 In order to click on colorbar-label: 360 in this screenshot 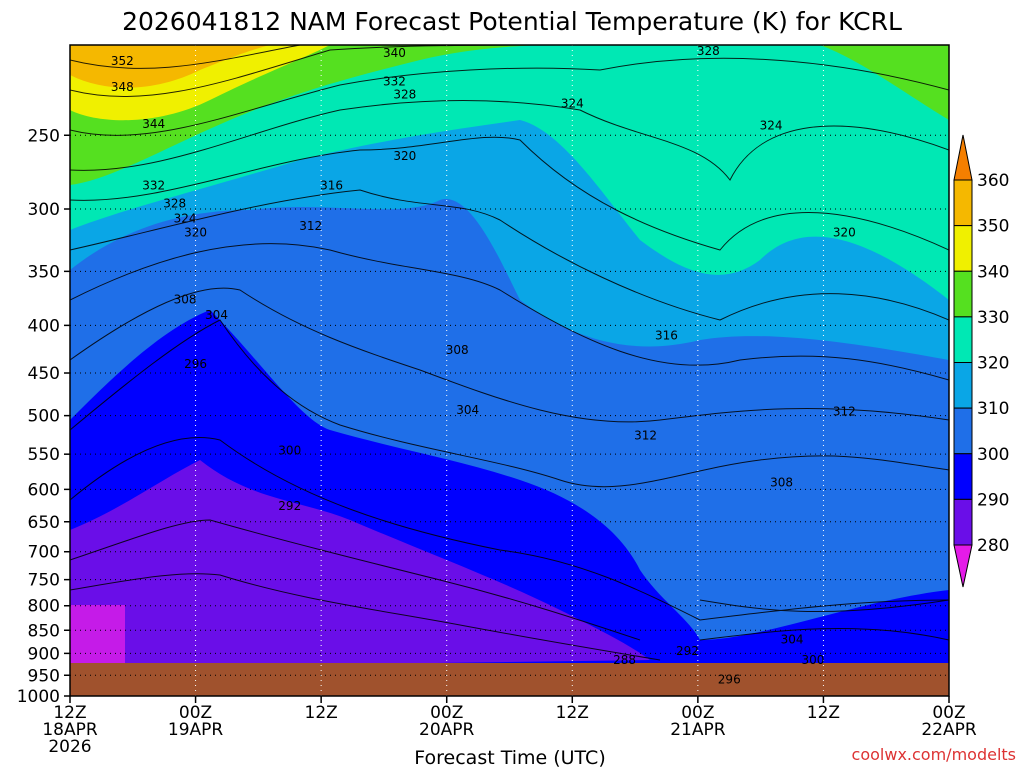, I will do `click(993, 181)`.